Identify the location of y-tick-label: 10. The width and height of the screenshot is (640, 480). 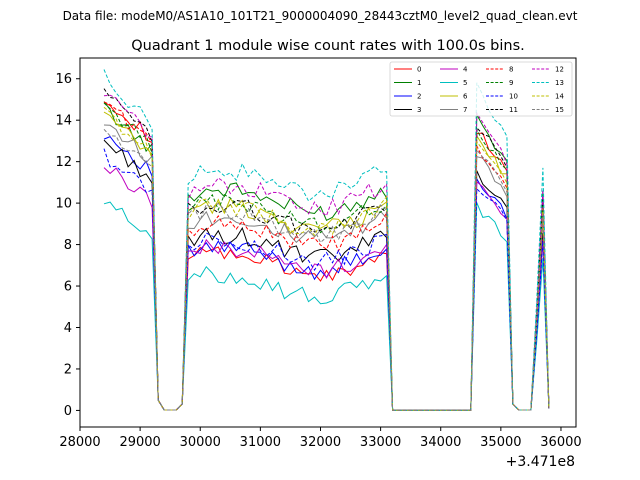
(63, 204).